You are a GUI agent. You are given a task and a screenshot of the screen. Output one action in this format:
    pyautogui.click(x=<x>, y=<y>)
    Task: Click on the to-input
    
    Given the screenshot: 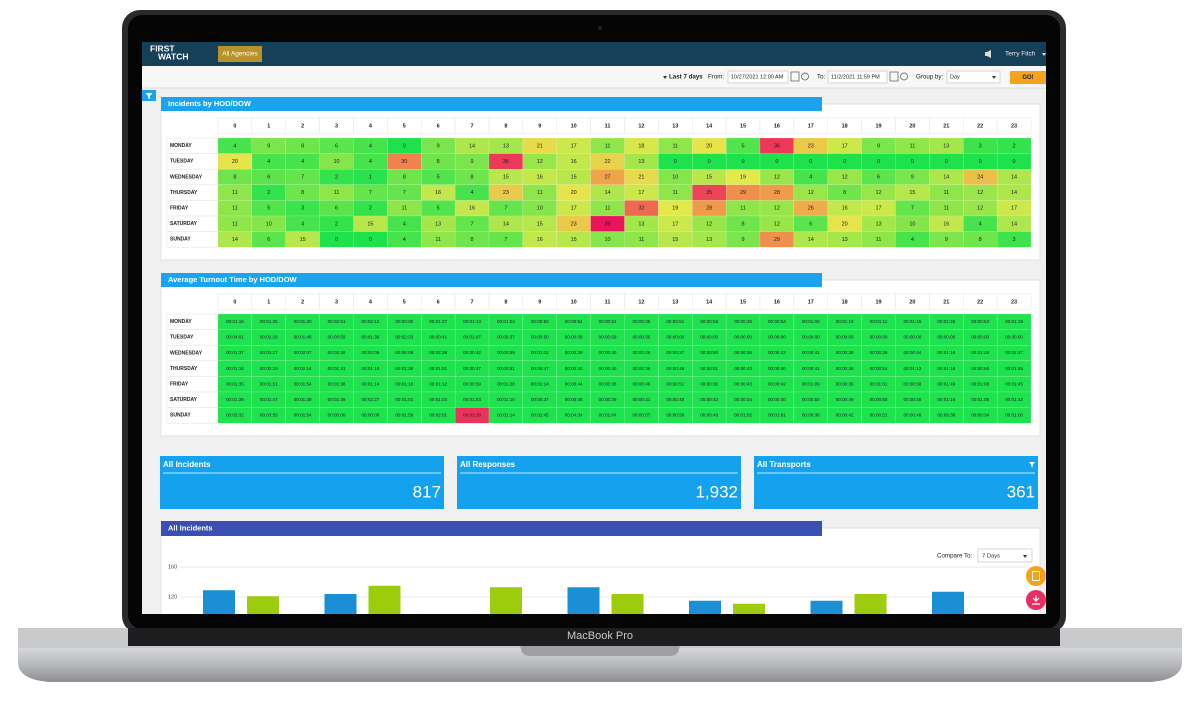 What is the action you would take?
    pyautogui.click(x=857, y=77)
    